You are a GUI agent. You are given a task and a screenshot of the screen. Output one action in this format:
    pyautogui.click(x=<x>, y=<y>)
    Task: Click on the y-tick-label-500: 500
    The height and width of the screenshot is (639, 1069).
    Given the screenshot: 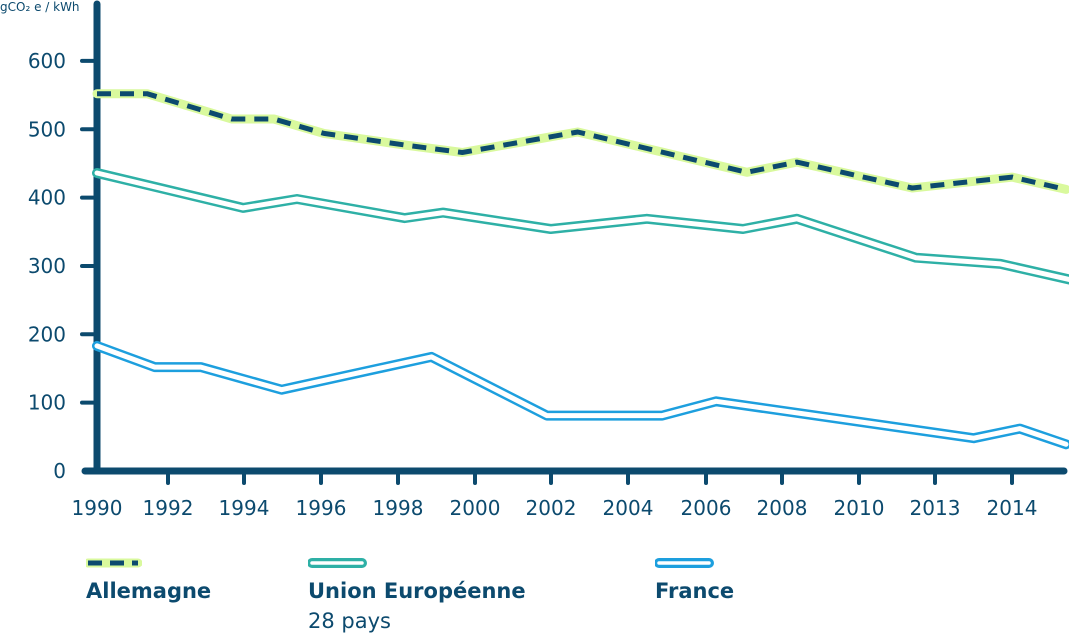 What is the action you would take?
    pyautogui.click(x=47, y=129)
    